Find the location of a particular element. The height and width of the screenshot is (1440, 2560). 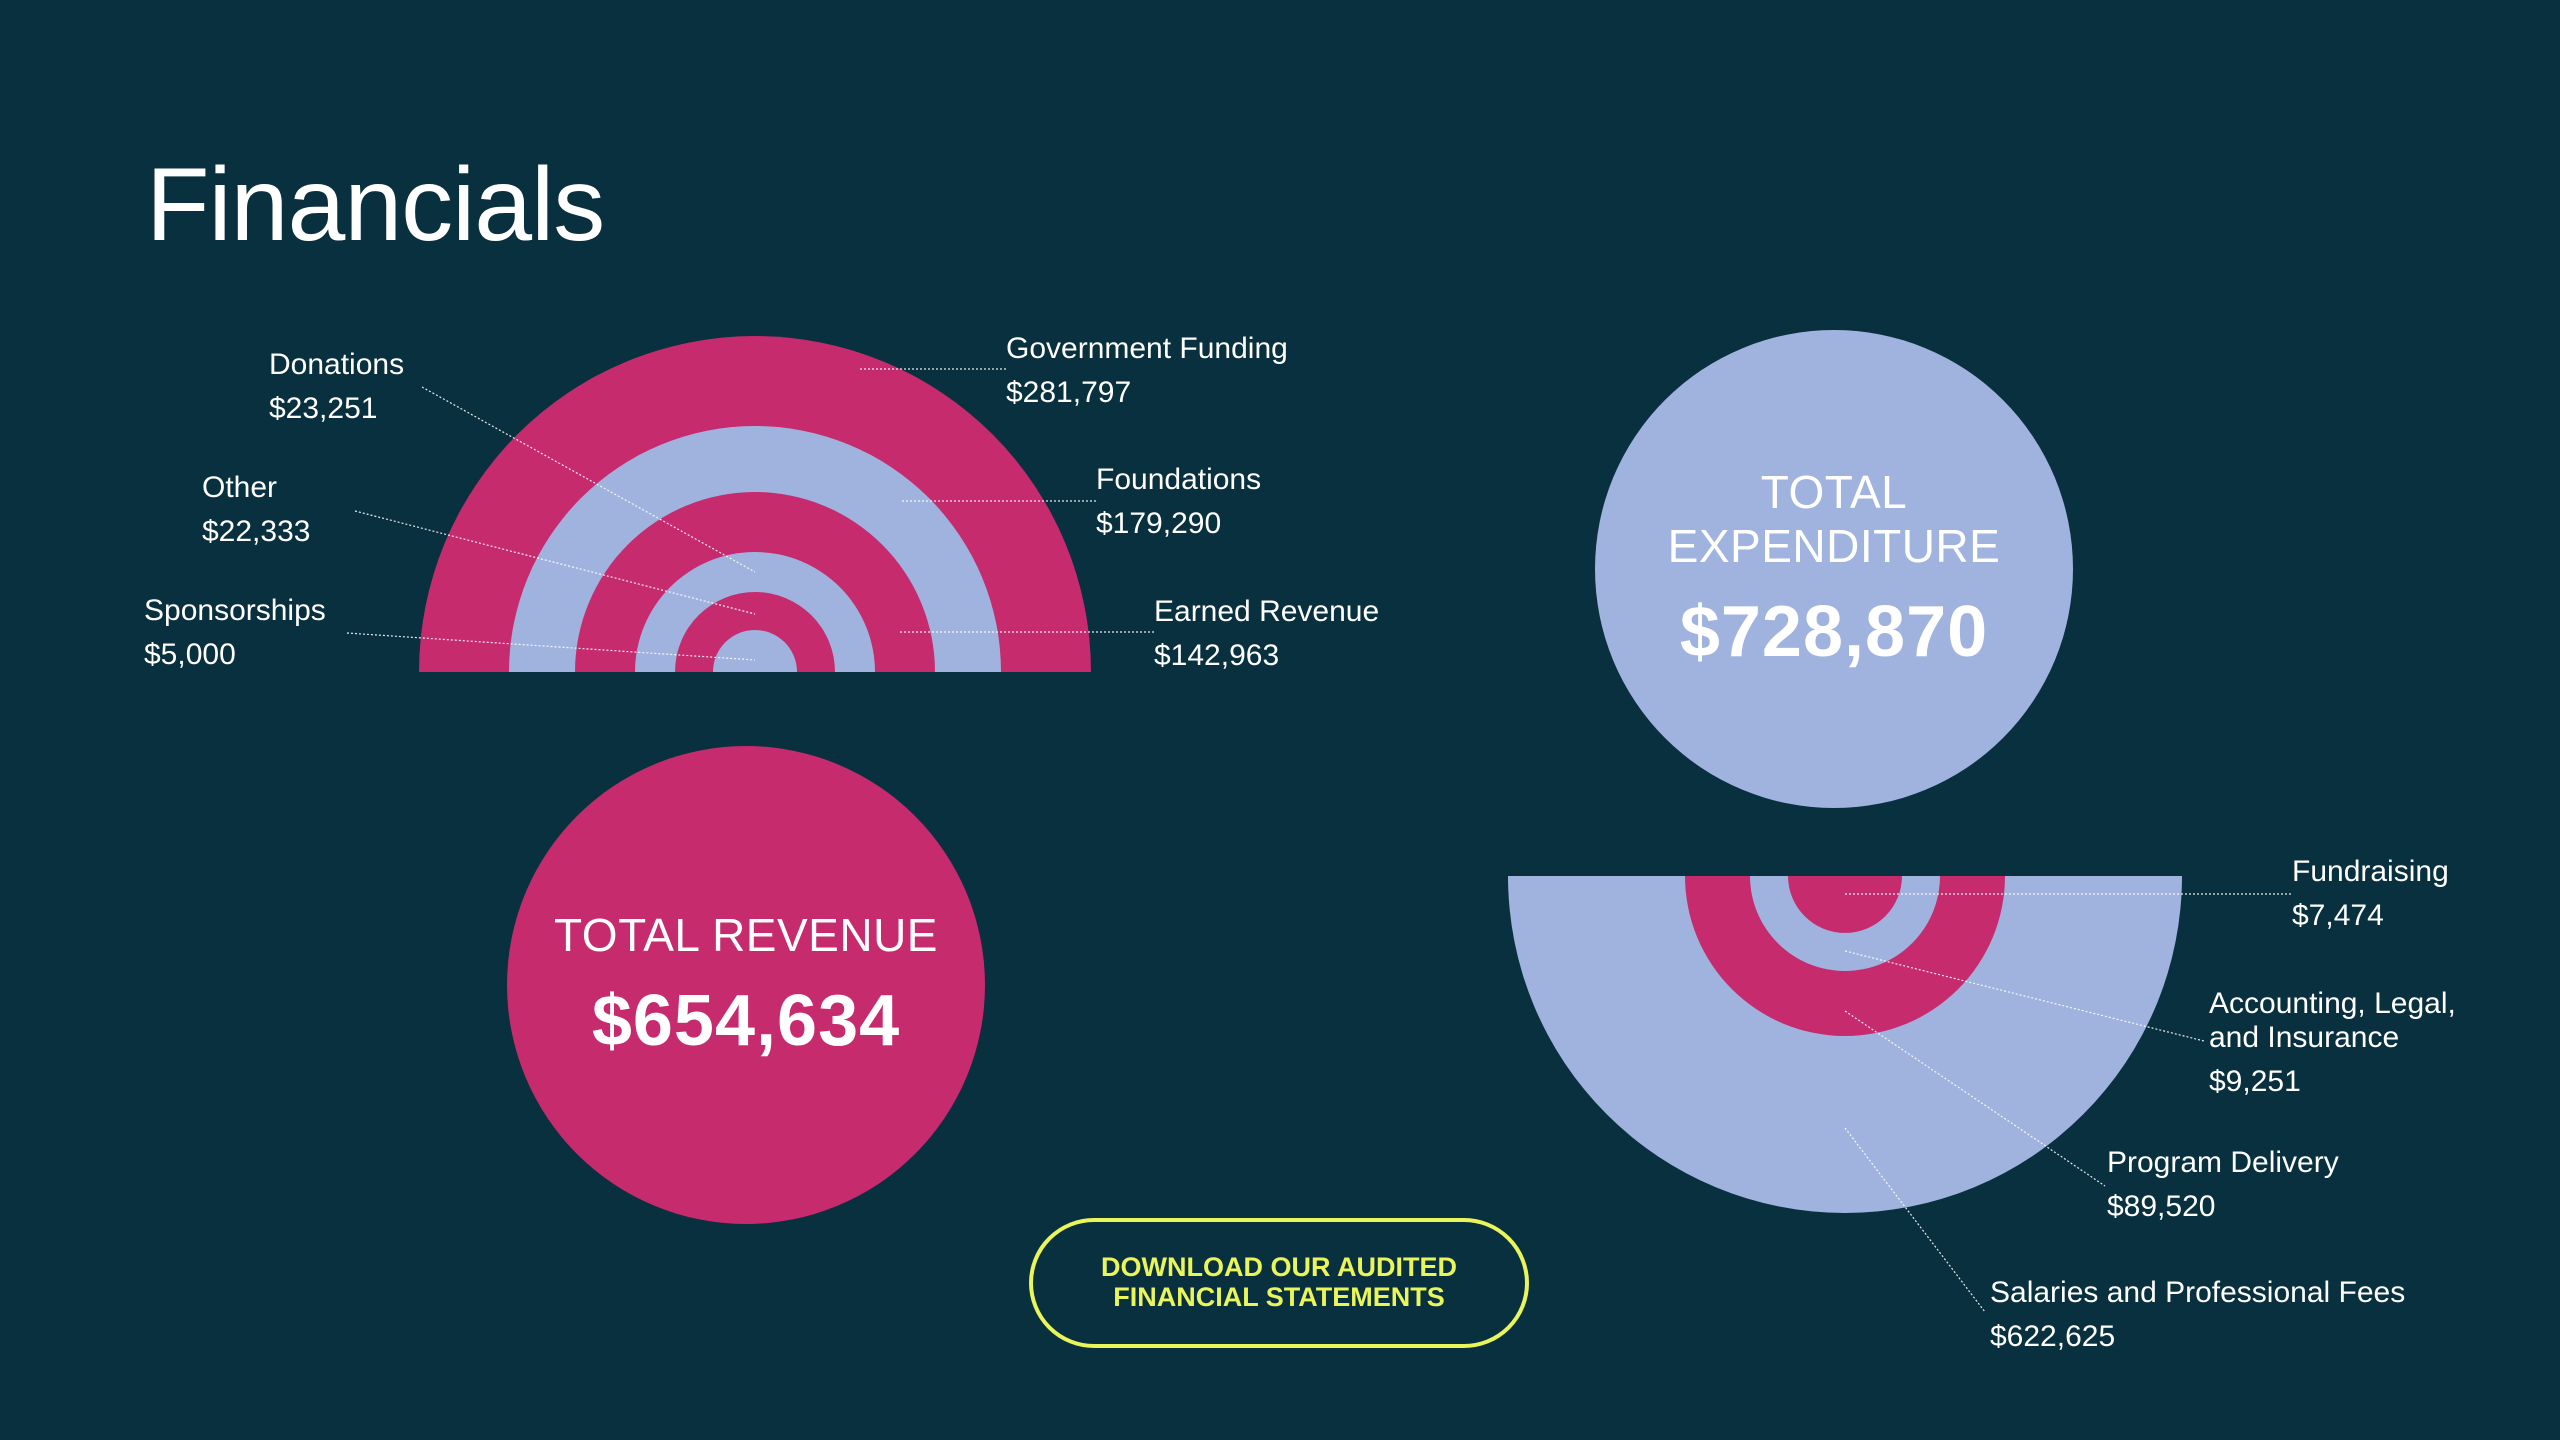

revenue-label-earned-revenue: Earned Revenue is located at coordinates (1266, 611).